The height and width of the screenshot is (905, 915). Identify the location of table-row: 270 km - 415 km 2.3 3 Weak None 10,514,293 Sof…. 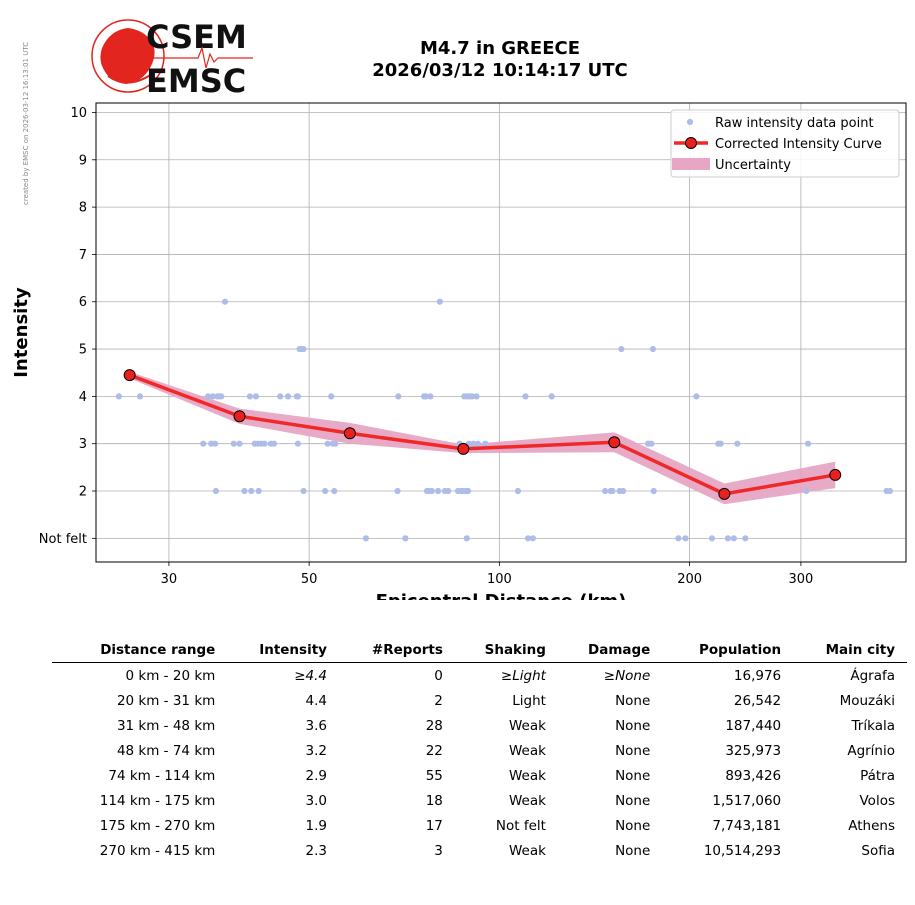
(479, 850).